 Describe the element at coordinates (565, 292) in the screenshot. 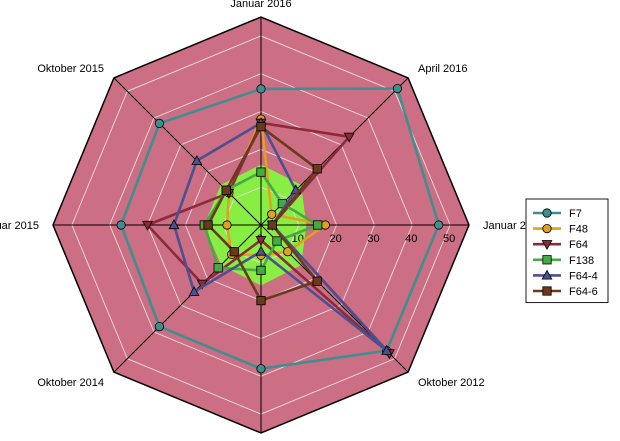

I see `legend-item: F64-6` at that location.